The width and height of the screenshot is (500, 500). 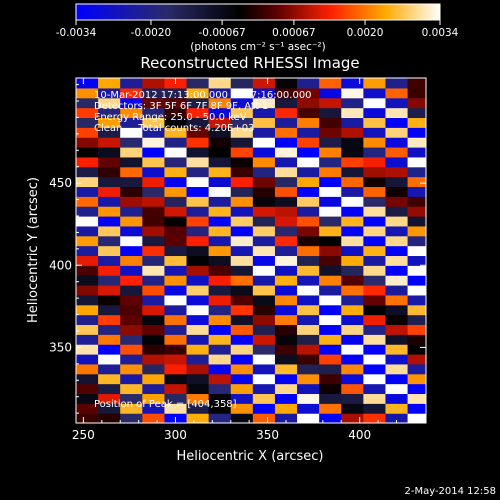 What do you see at coordinates (203, 95) in the screenshot?
I see `annotation-time-range: 10-Mar-2012 17:13:00.000 to 17:16:00.000` at bounding box center [203, 95].